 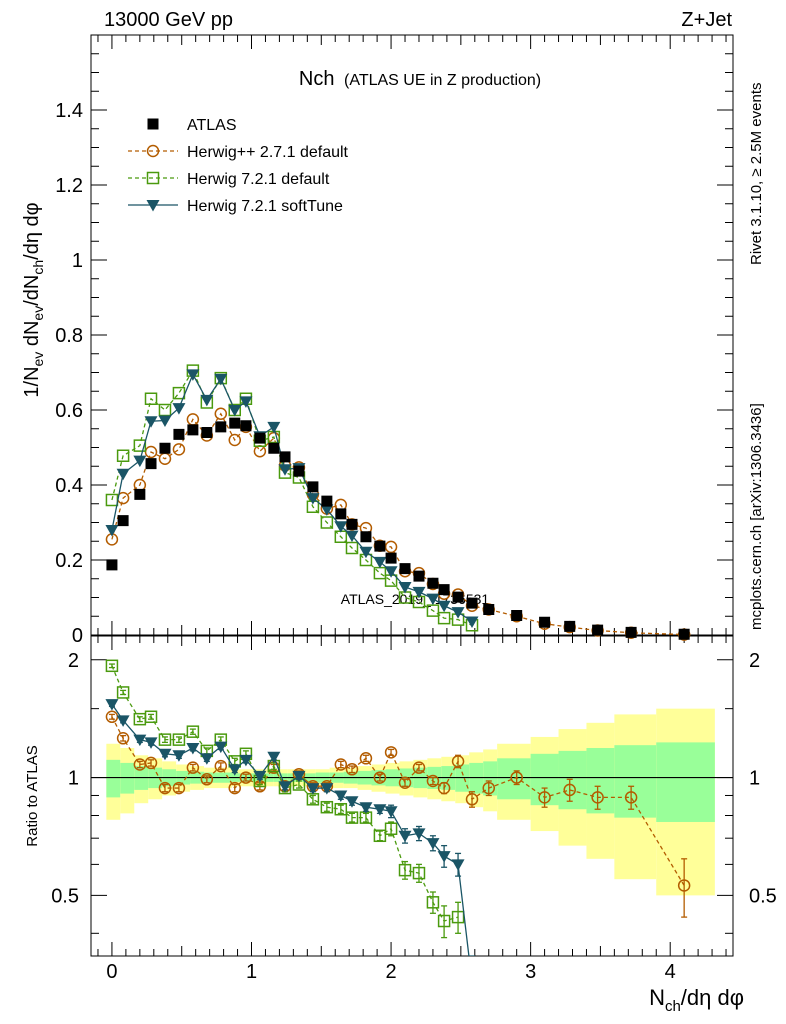 What do you see at coordinates (153, 151) in the screenshot?
I see `legend-marker` at bounding box center [153, 151].